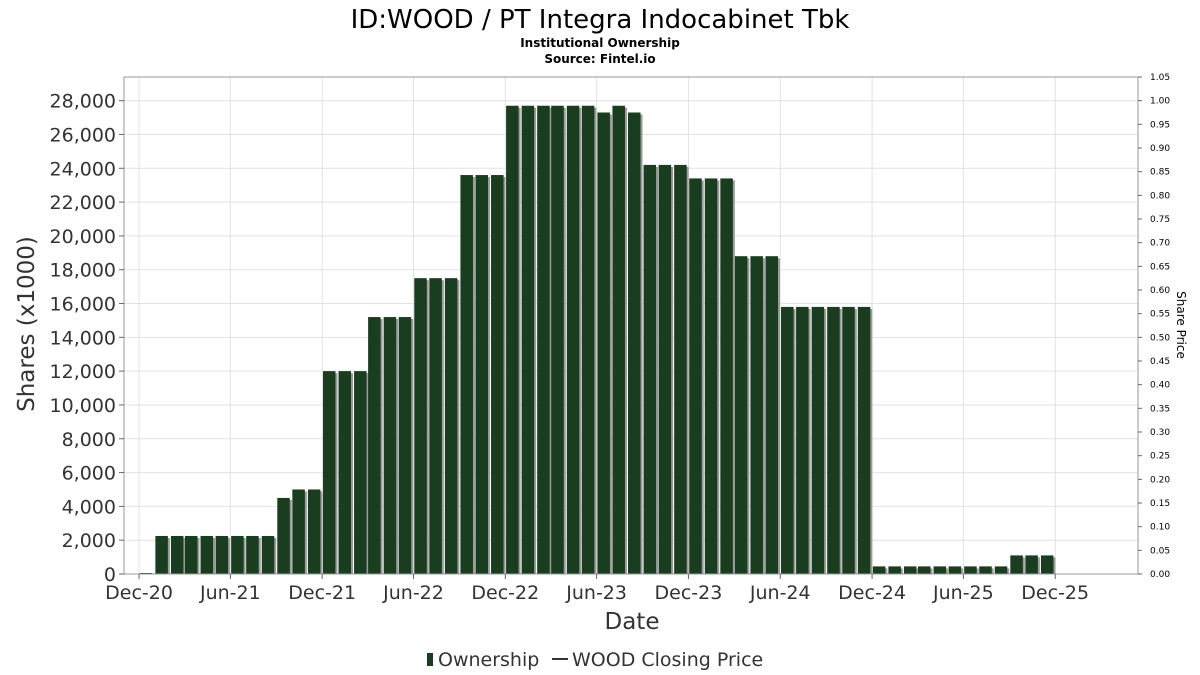  I want to click on left-tick-label: 6,000, so click(89, 474).